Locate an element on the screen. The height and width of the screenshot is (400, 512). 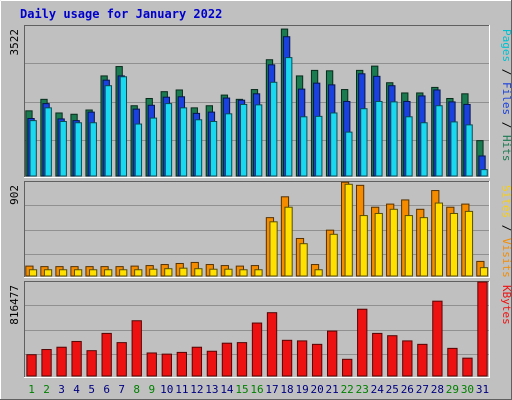
legend-part-2: Files is located at coordinates (506, 98).